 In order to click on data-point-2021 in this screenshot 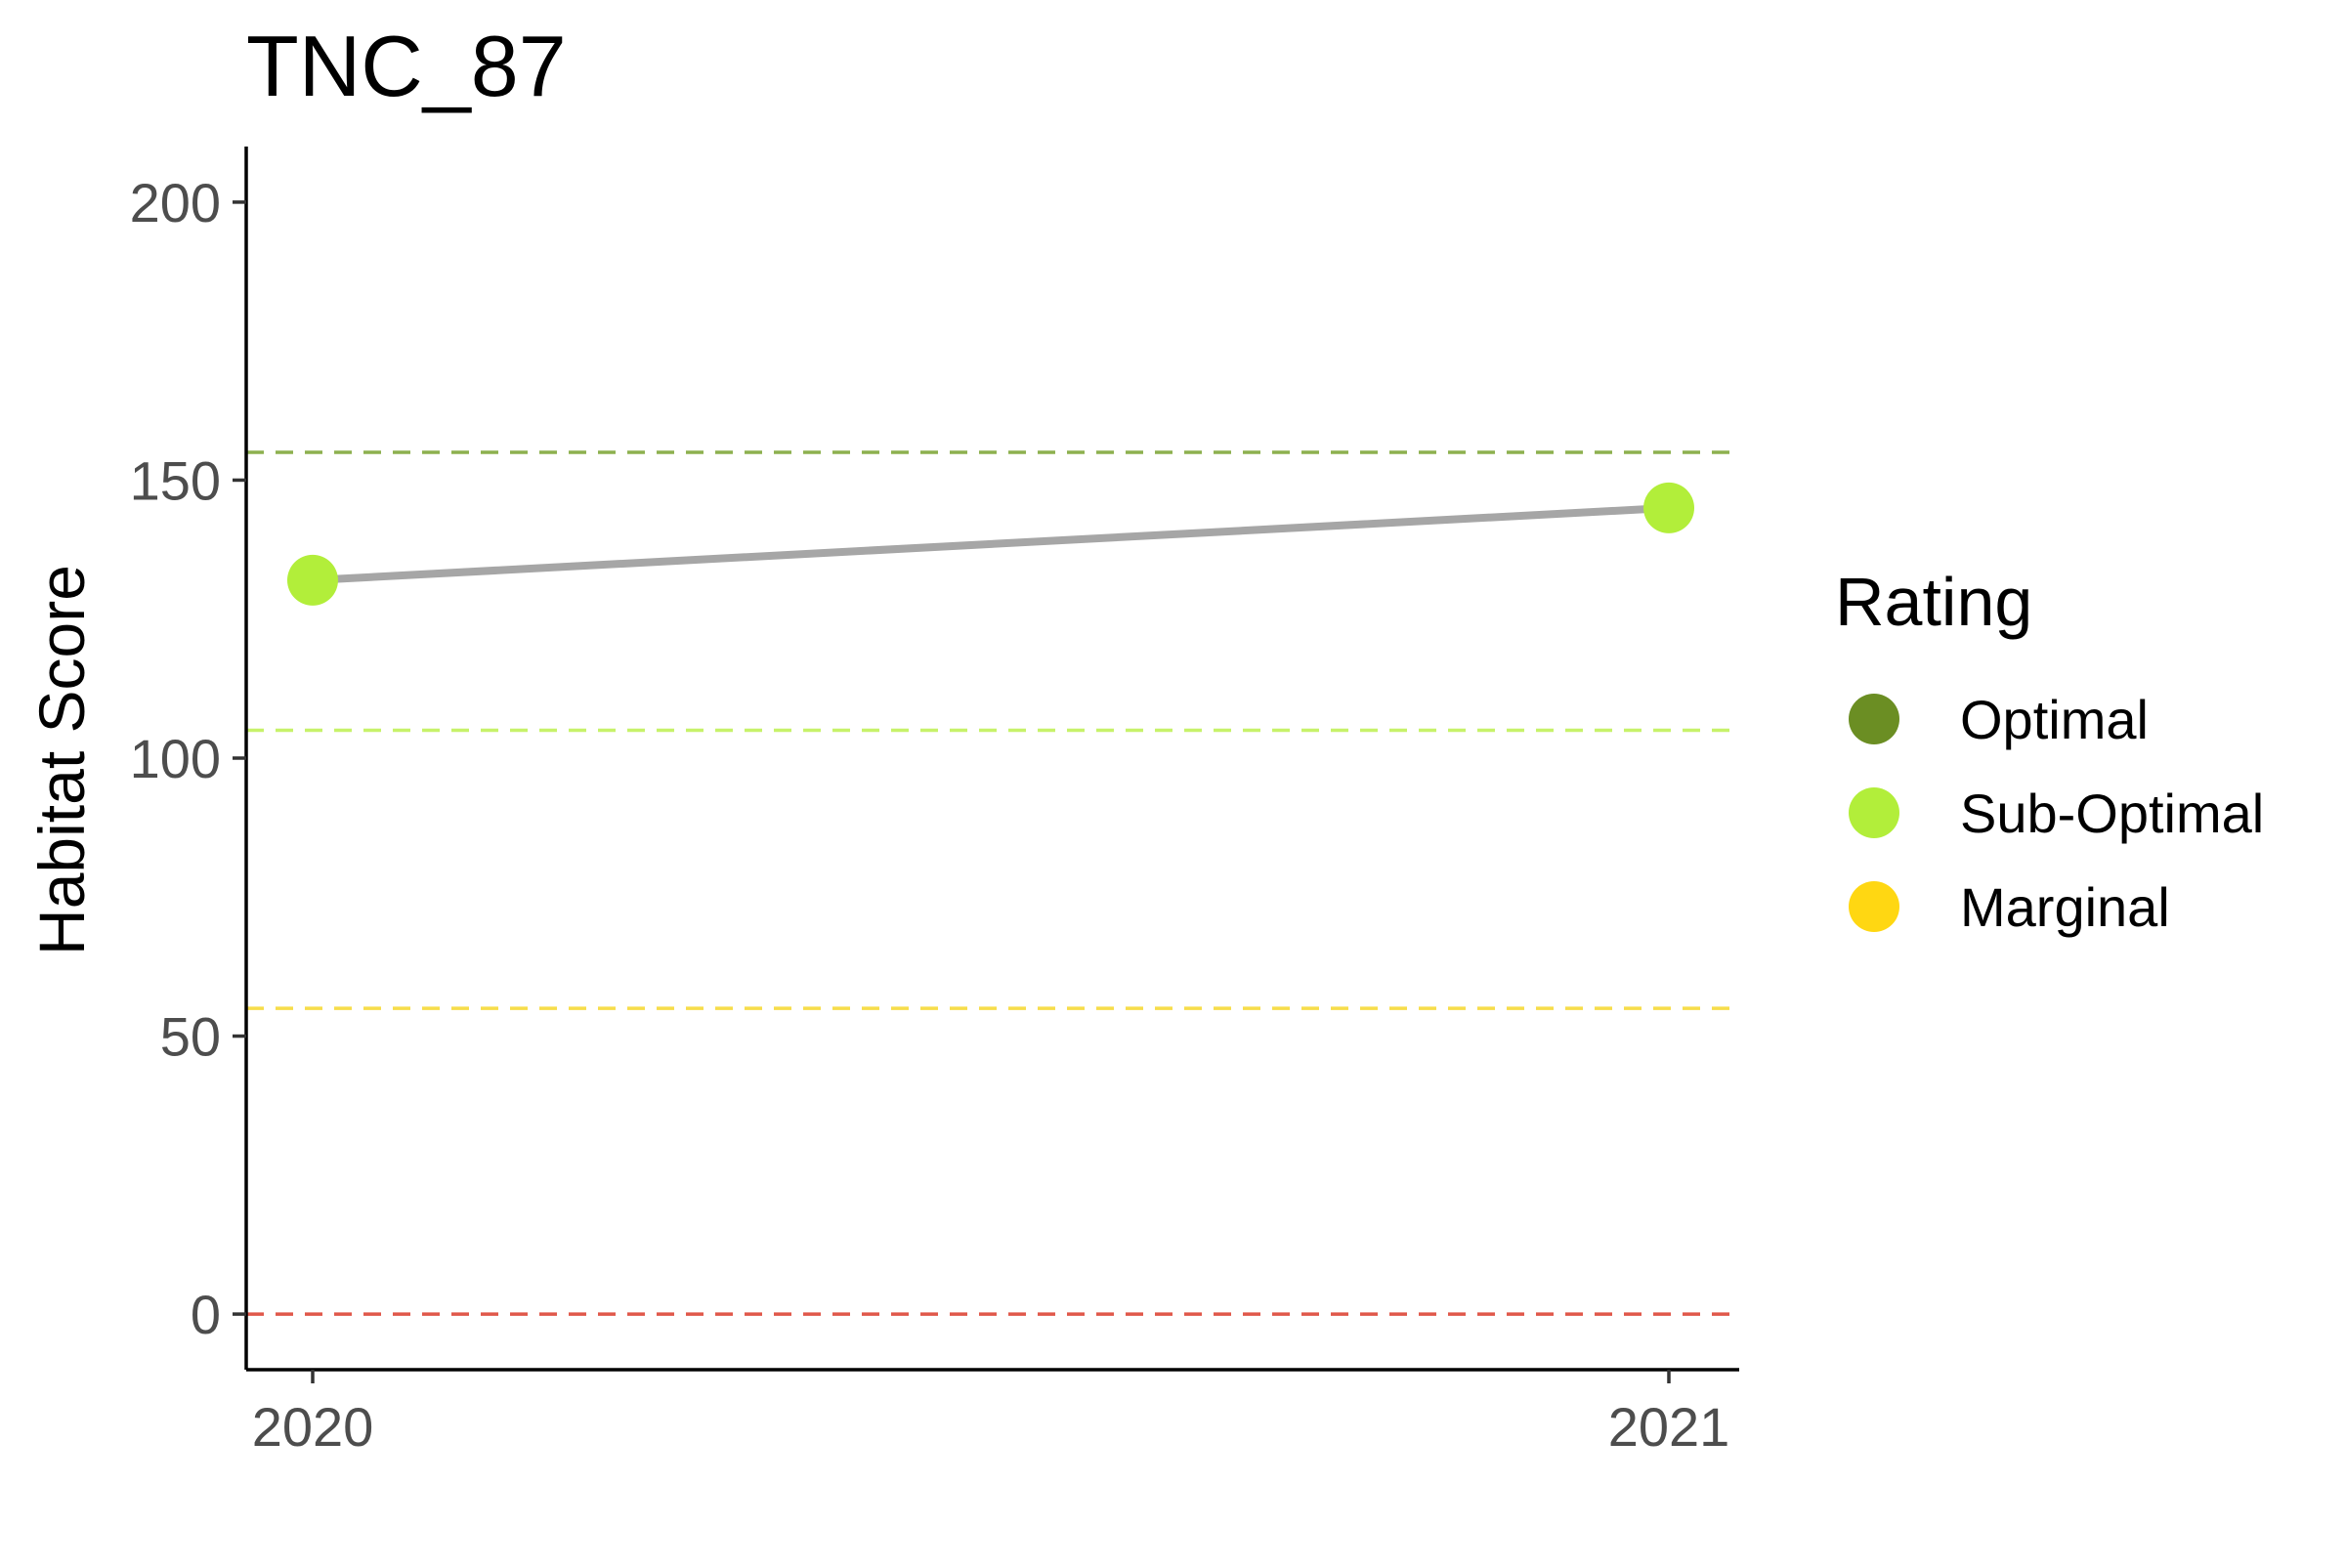, I will do `click(1668, 507)`.